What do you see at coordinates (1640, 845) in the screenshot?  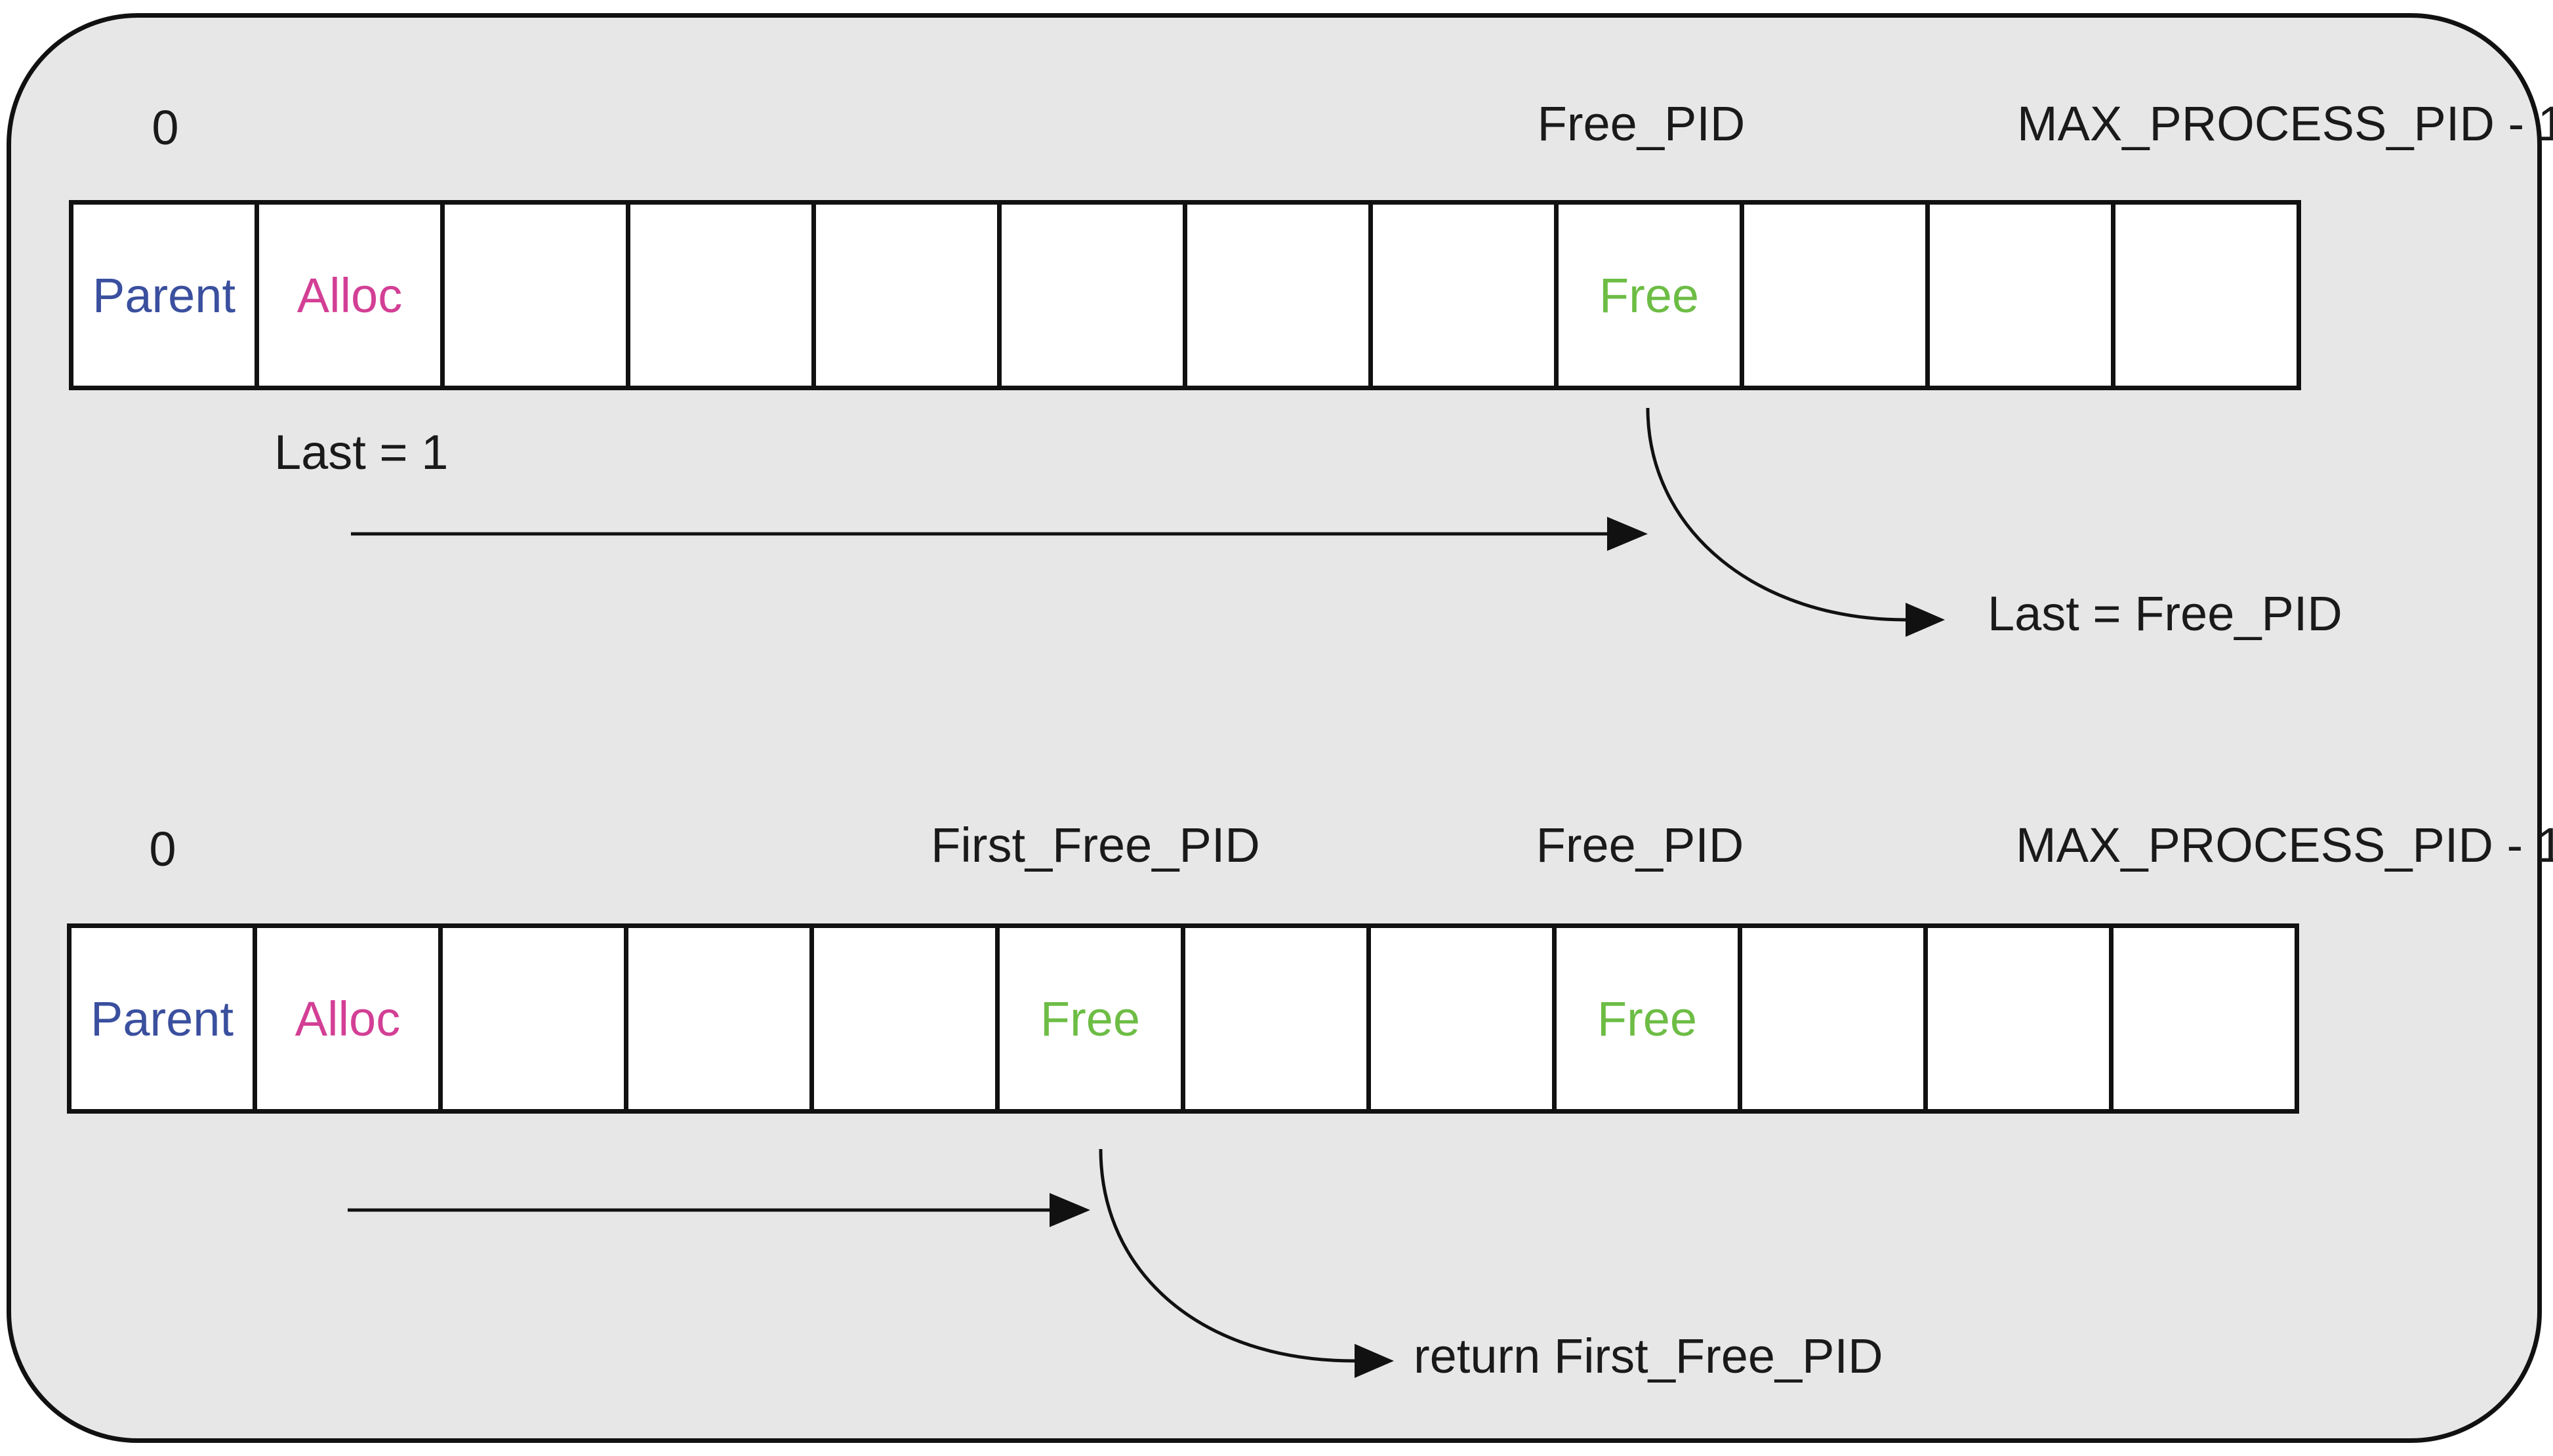 I see `bottom-free-pid-label: Free_PID` at bounding box center [1640, 845].